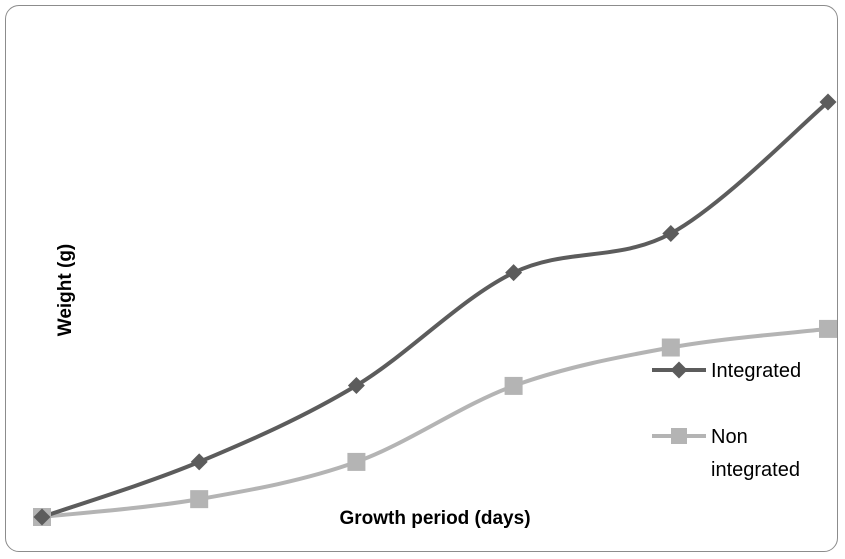 This screenshot has height=559, width=845. Describe the element at coordinates (726, 453) in the screenshot. I see `legend-item-non-integrated: Non integrated` at that location.